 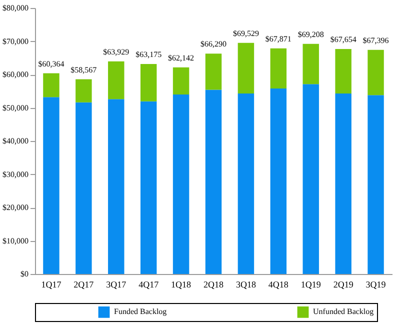 What do you see at coordinates (213, 44) in the screenshot?
I see `total-label: $66,290` at bounding box center [213, 44].